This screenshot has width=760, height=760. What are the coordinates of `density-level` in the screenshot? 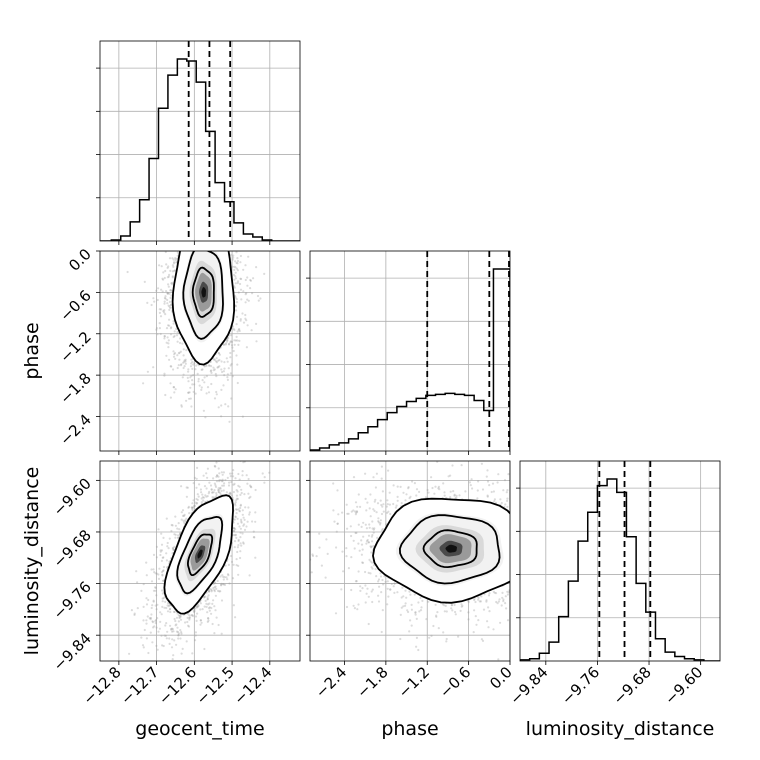 It's located at (203, 292).